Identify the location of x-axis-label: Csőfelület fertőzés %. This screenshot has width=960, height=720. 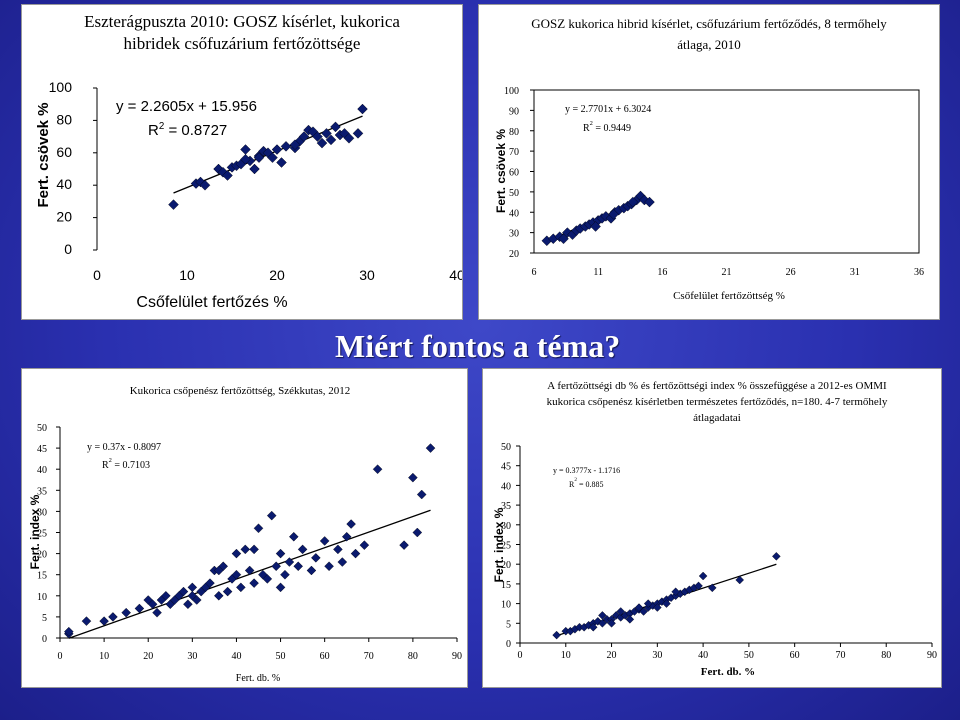
(211, 302).